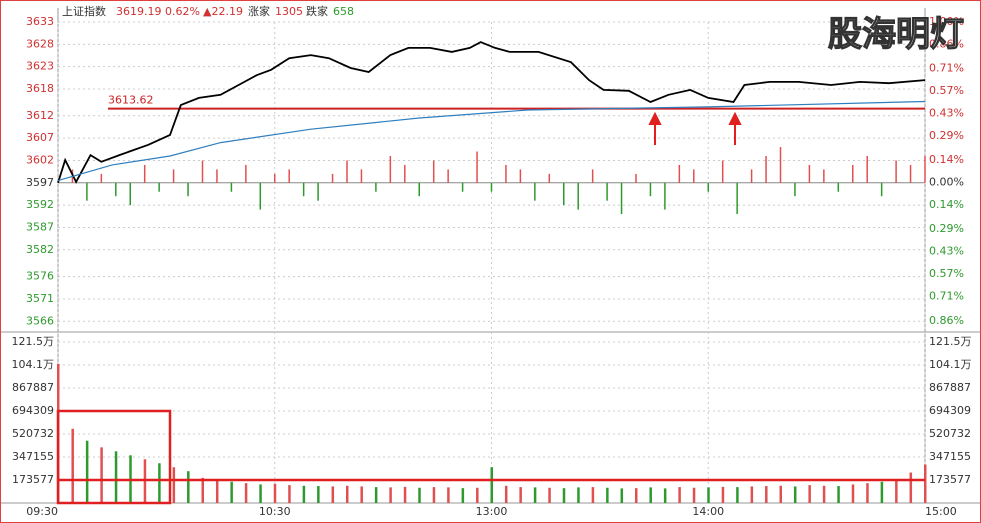 The height and width of the screenshot is (523, 981). Describe the element at coordinates (941, 511) in the screenshot. I see `x-tick-label: 15:00` at that location.